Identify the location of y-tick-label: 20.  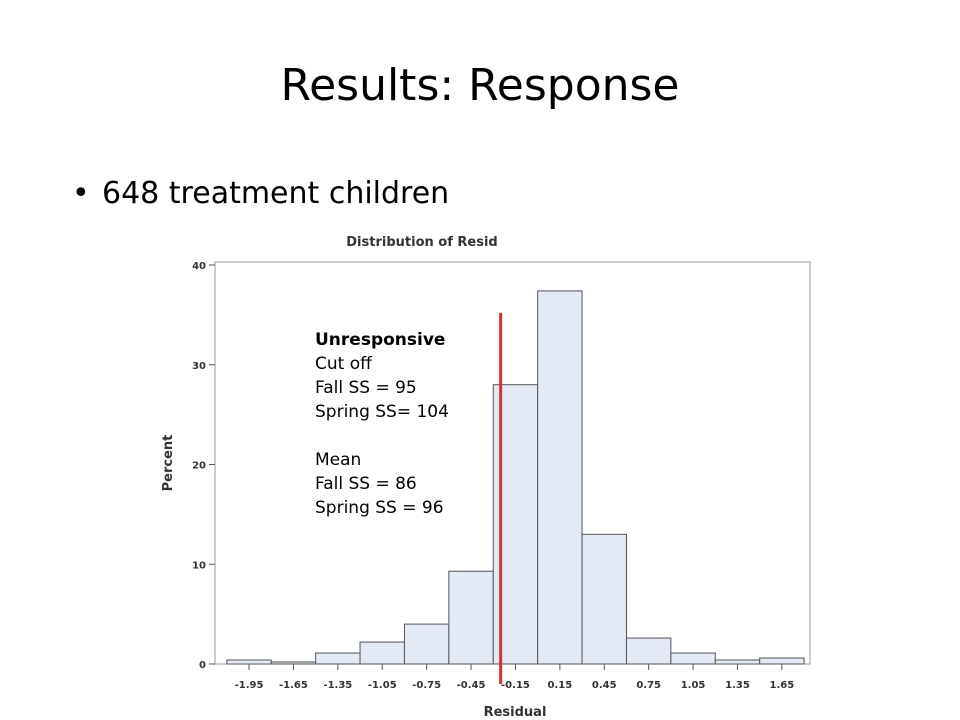
(199, 466).